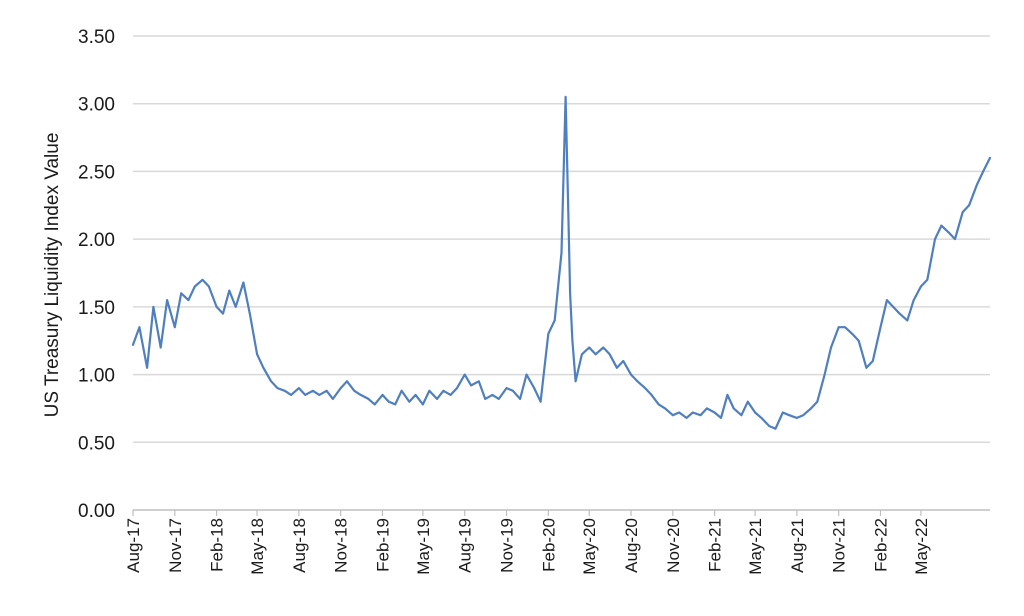  I want to click on x-tick-label: Nov-17, so click(175, 545).